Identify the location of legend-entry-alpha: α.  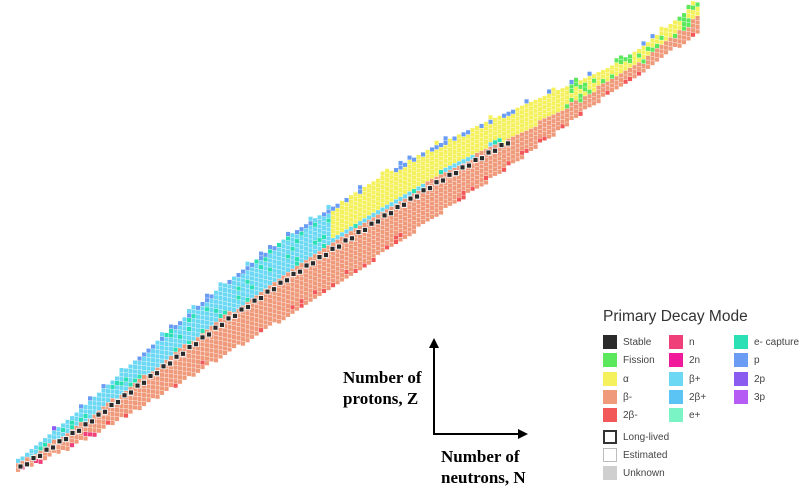
(616, 379).